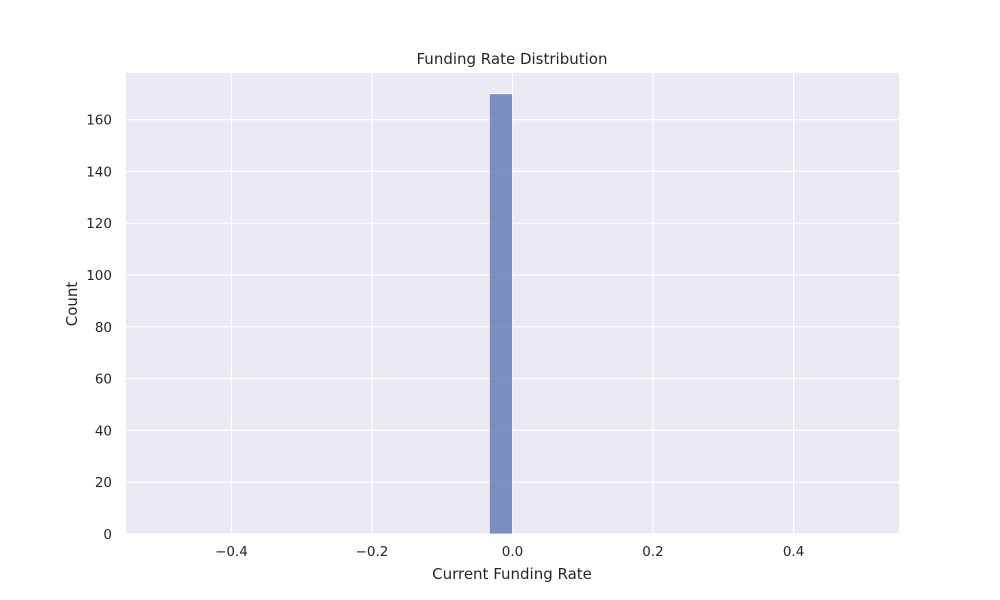  Describe the element at coordinates (372, 552) in the screenshot. I see `x-tick-label: −0.2` at that location.